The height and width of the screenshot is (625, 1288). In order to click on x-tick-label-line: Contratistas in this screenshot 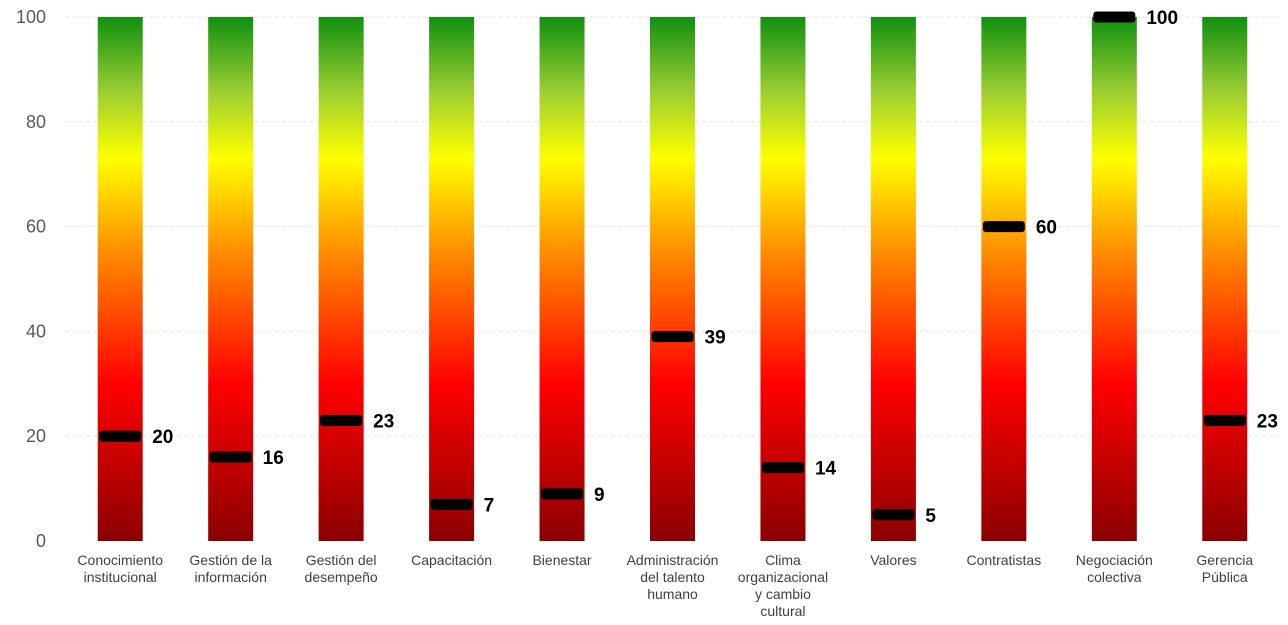, I will do `click(1004, 560)`.